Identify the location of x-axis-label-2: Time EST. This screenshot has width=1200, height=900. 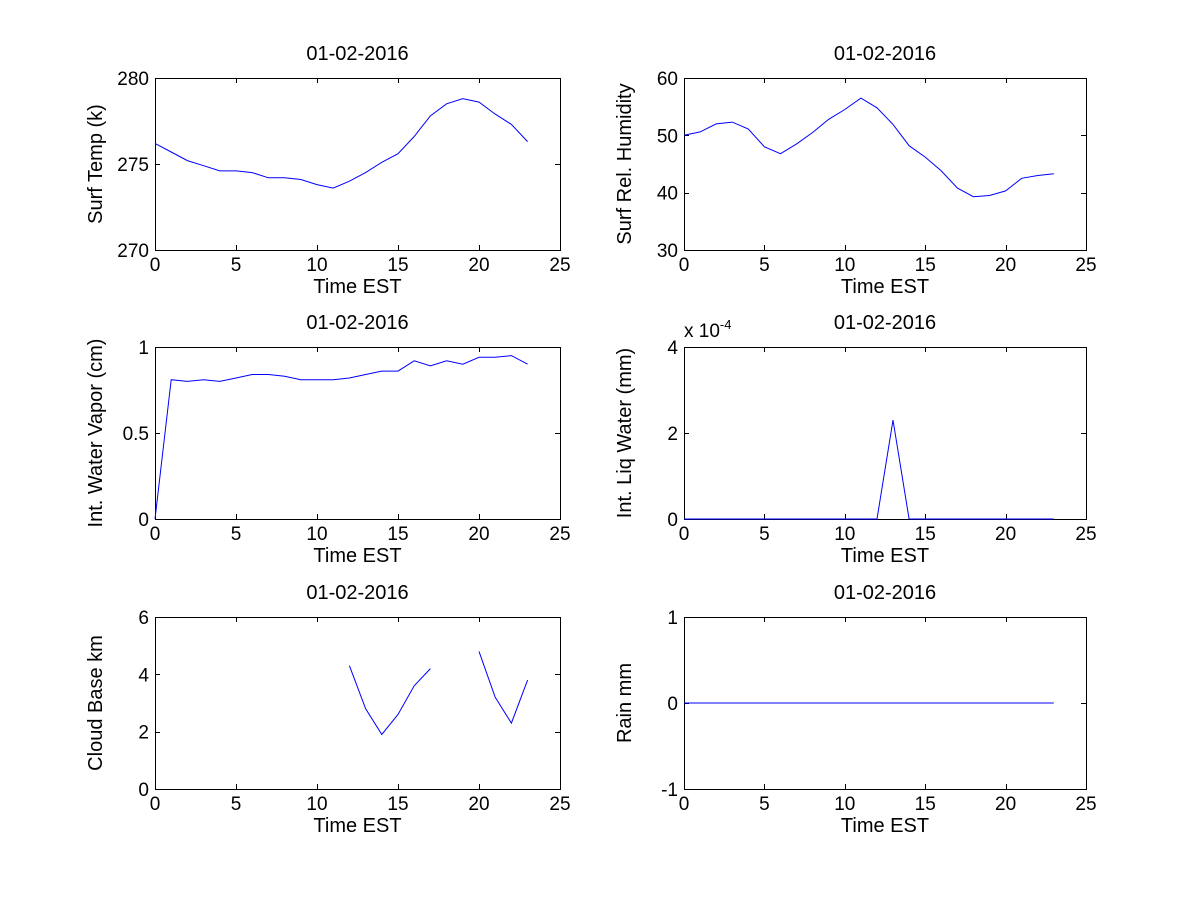
(885, 287).